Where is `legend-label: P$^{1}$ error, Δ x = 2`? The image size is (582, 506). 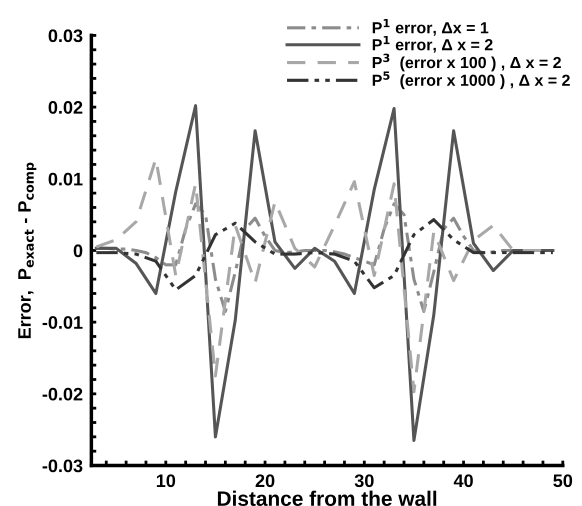 legend-label: P$^{1}$ error, Δ x = 2 is located at coordinates (432, 44).